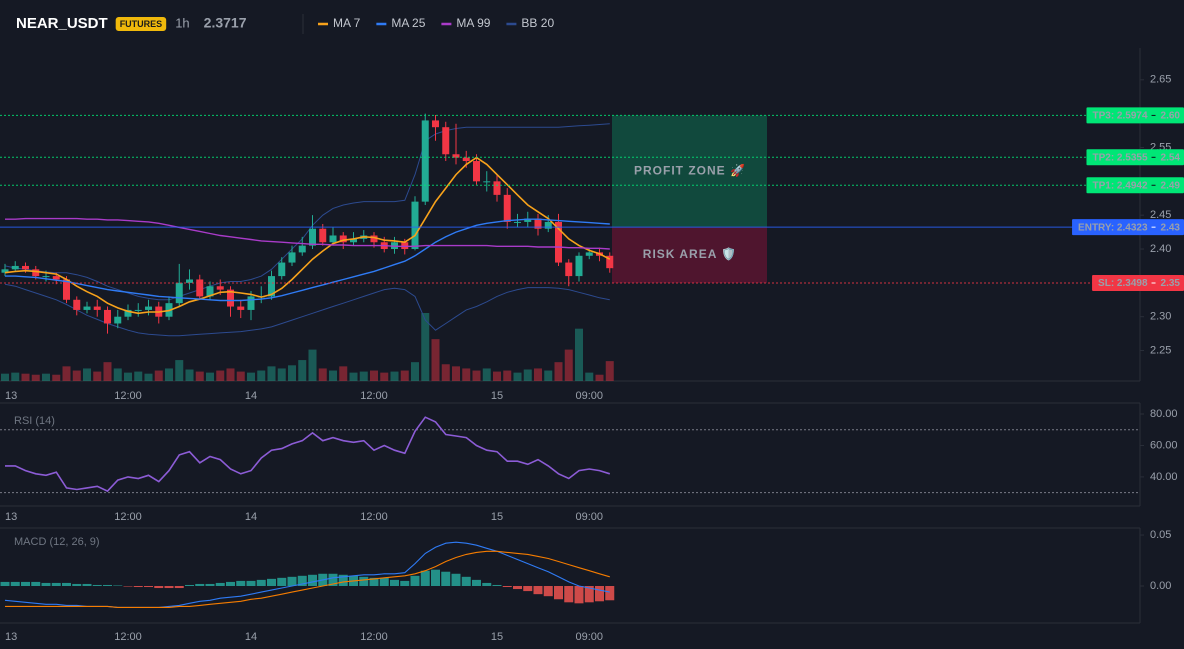 The height and width of the screenshot is (649, 1184). I want to click on y-tick-label: 2.65, so click(1160, 80).